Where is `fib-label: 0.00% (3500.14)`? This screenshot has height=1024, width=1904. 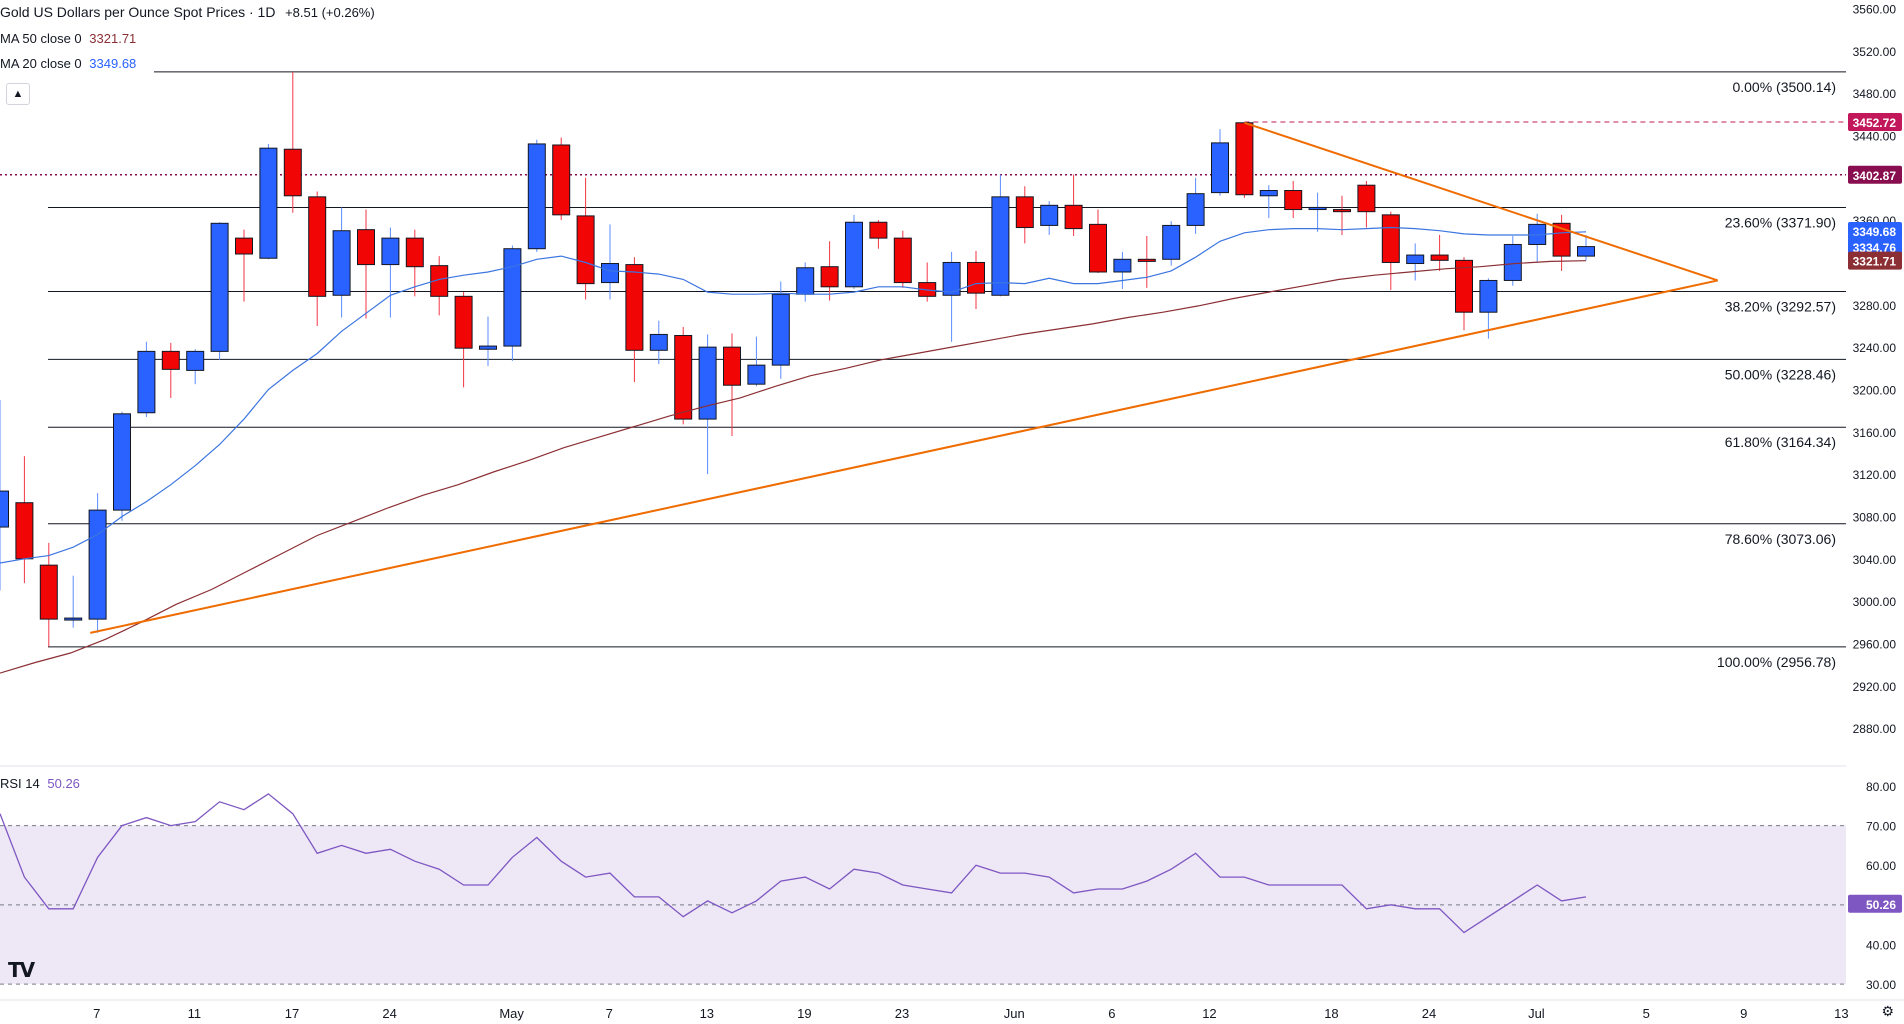
fib-label: 0.00% (3500.14) is located at coordinates (1784, 87).